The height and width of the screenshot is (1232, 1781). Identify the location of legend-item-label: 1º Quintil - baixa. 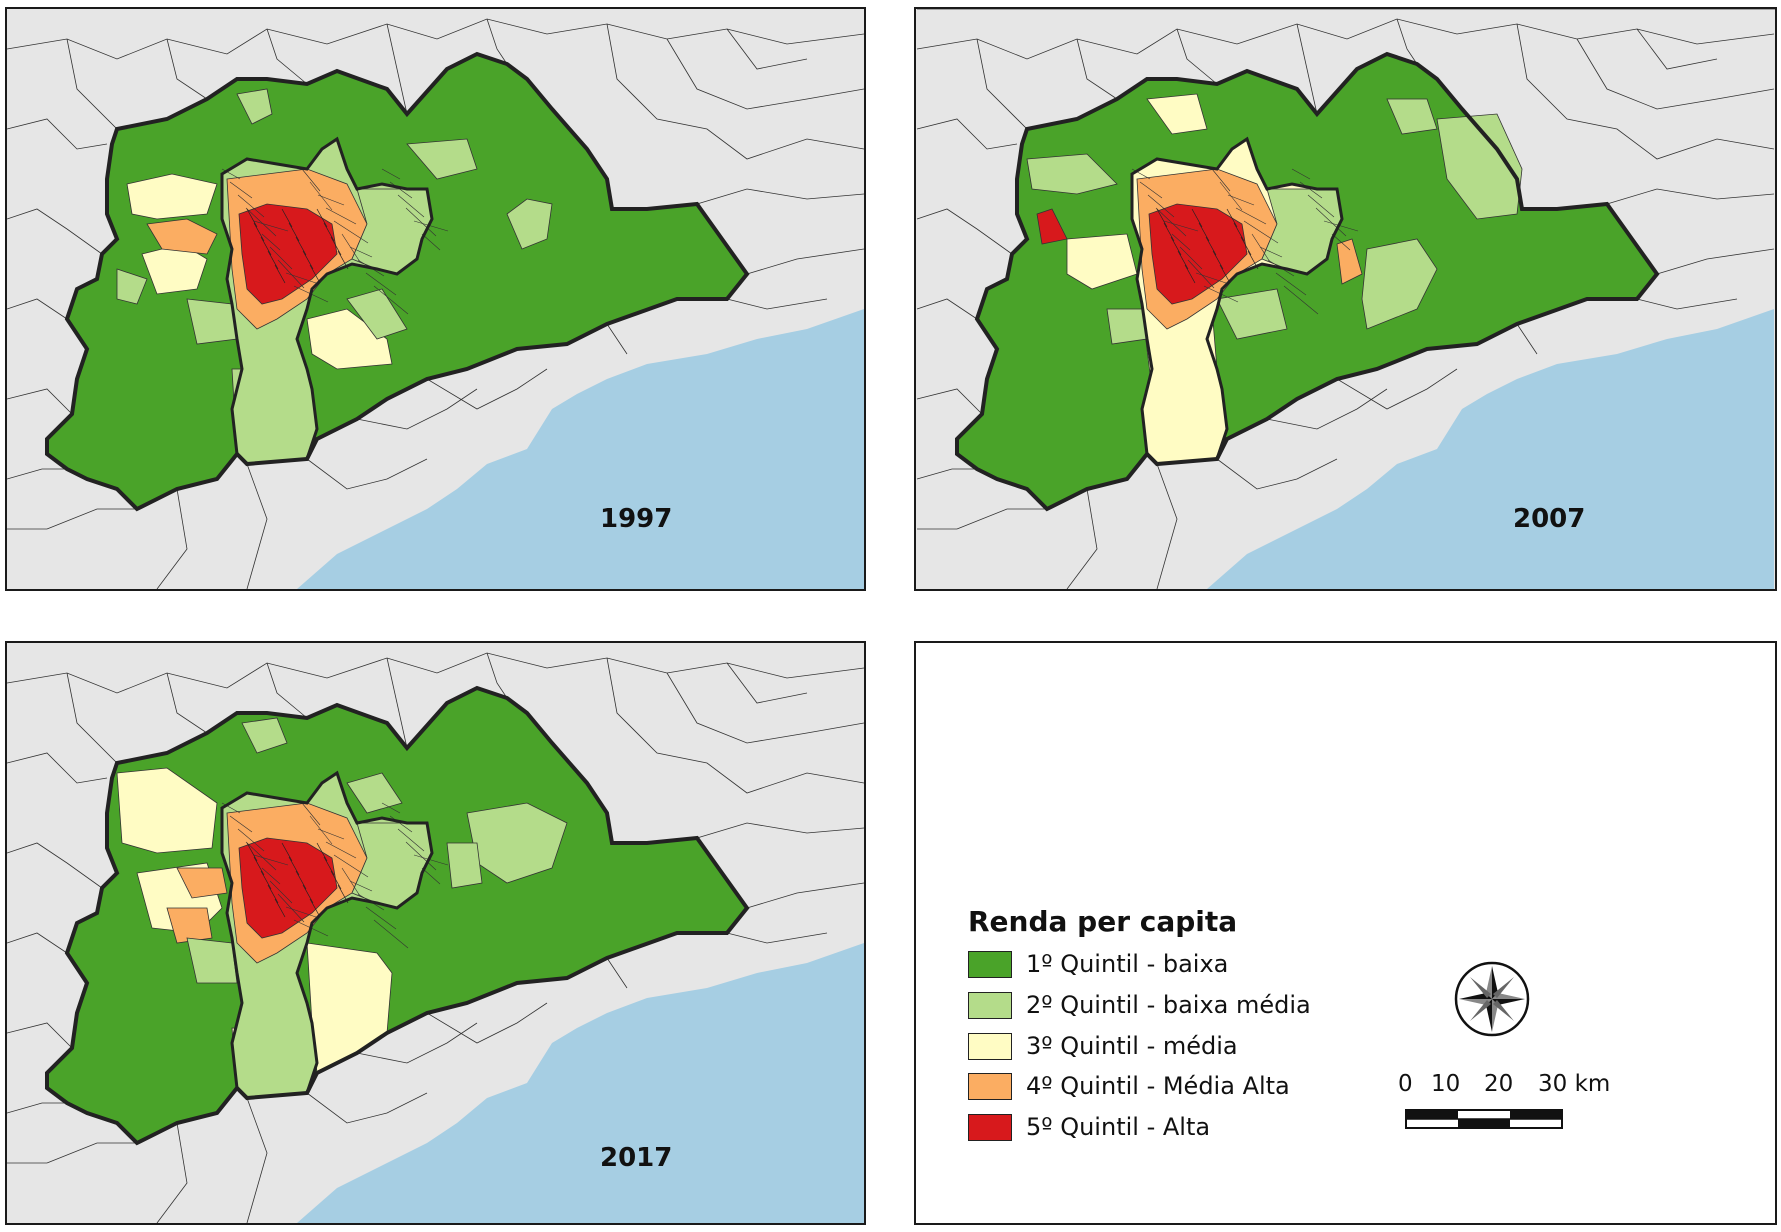
(1127, 964).